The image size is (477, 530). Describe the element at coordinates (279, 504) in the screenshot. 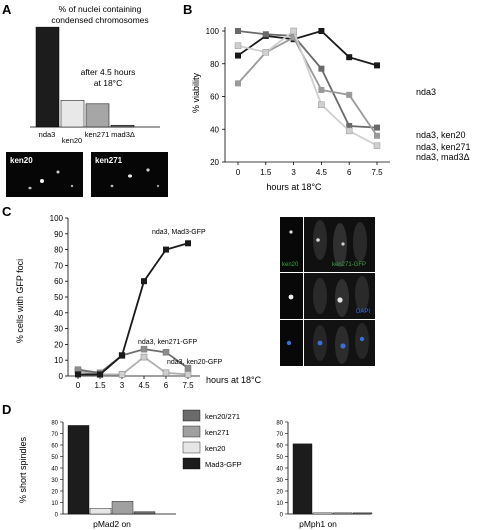

I see `panel-d-y-tick-label: 10` at that location.